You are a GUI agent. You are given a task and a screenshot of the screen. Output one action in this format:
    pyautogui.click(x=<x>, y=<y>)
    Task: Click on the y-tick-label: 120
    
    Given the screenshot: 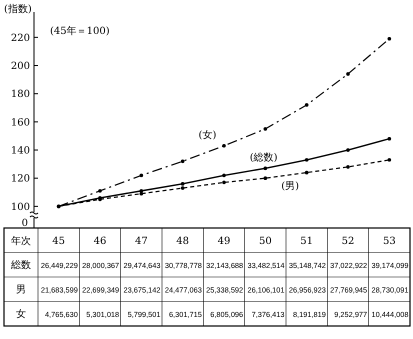 What is the action you would take?
    pyautogui.click(x=20, y=179)
    